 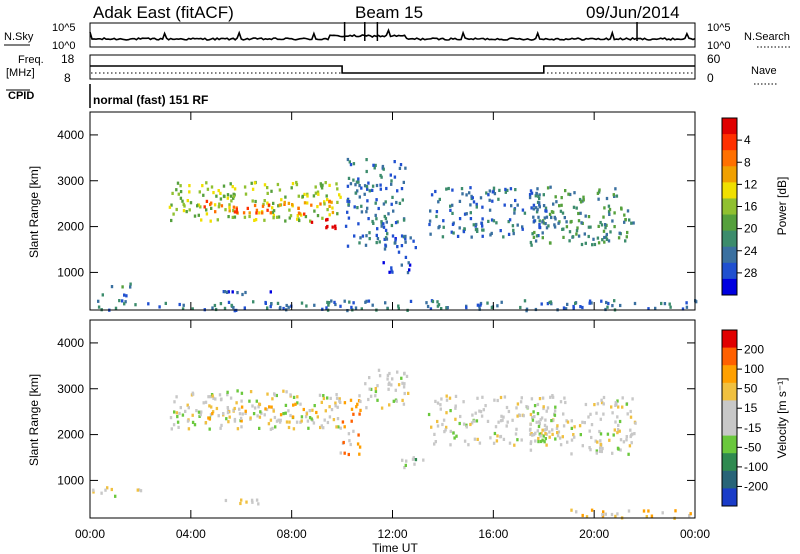 I want to click on date-label: 09/Jun/2014, so click(x=633, y=12).